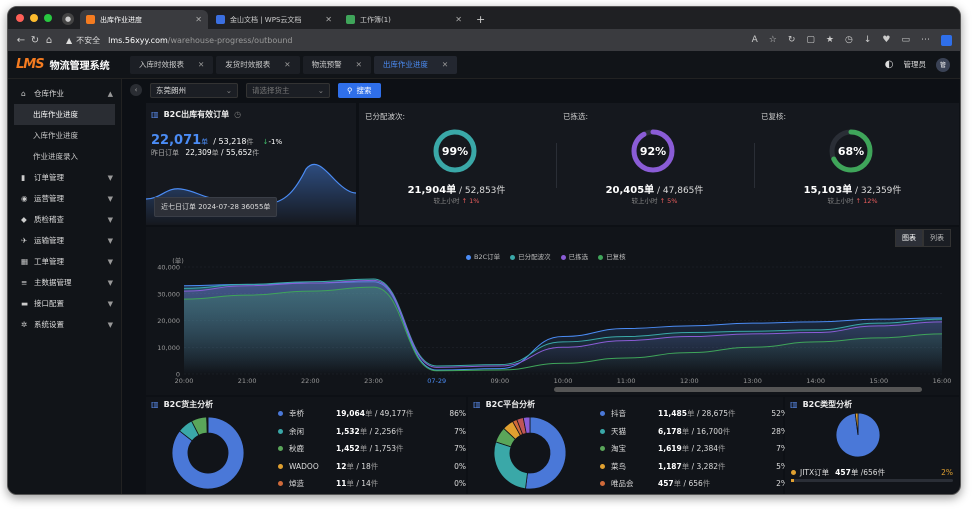 The image size is (979, 511). Describe the element at coordinates (563, 381) in the screenshot. I see `x-tick-label: 10:00` at that location.